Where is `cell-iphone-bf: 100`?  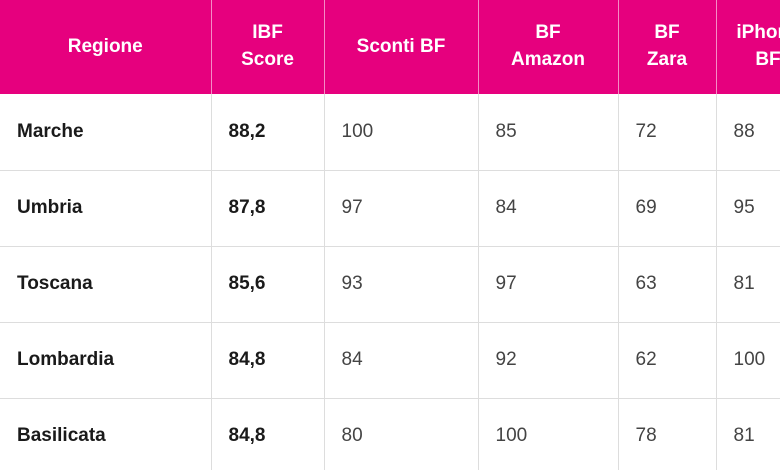 cell-iphone-bf: 100 is located at coordinates (748, 360).